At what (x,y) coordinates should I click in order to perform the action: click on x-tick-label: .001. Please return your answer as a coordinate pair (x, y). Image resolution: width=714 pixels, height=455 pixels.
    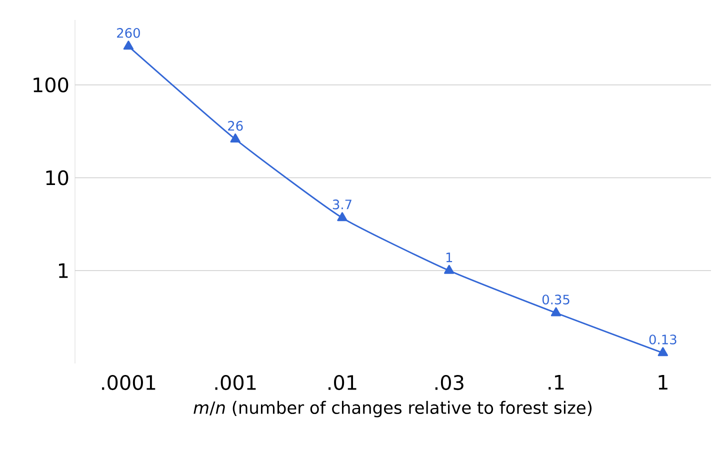
    Looking at the image, I should click on (235, 382).